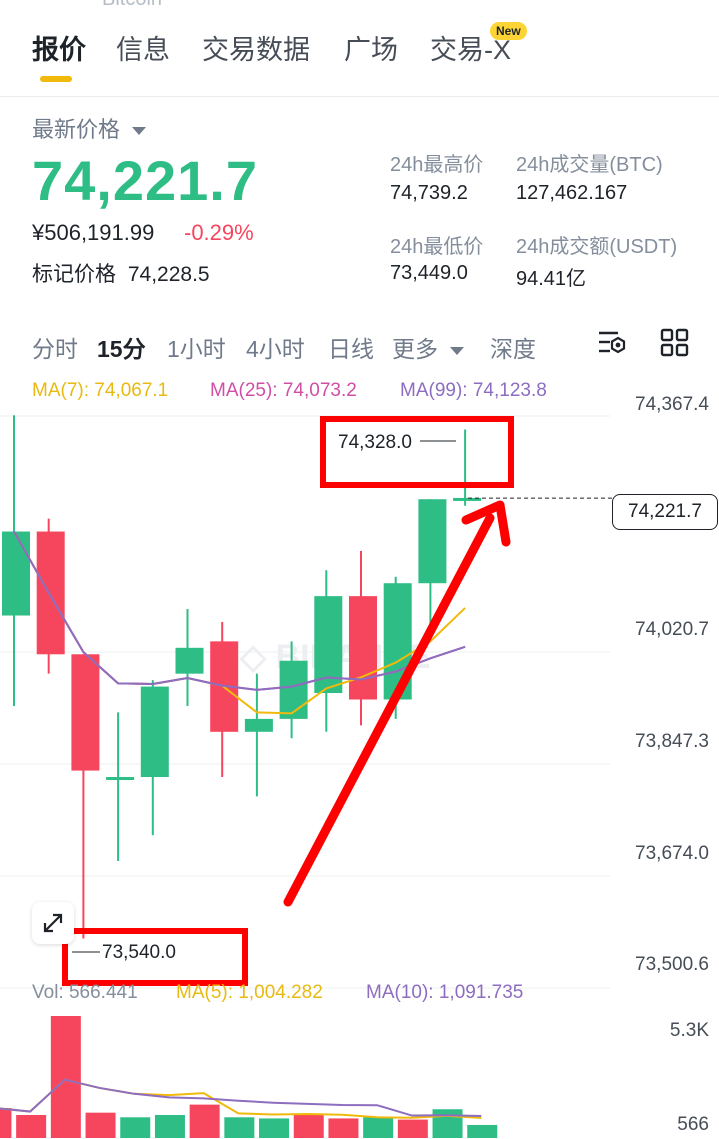  Describe the element at coordinates (508, 31) in the screenshot. I see `new-badge: New` at that location.